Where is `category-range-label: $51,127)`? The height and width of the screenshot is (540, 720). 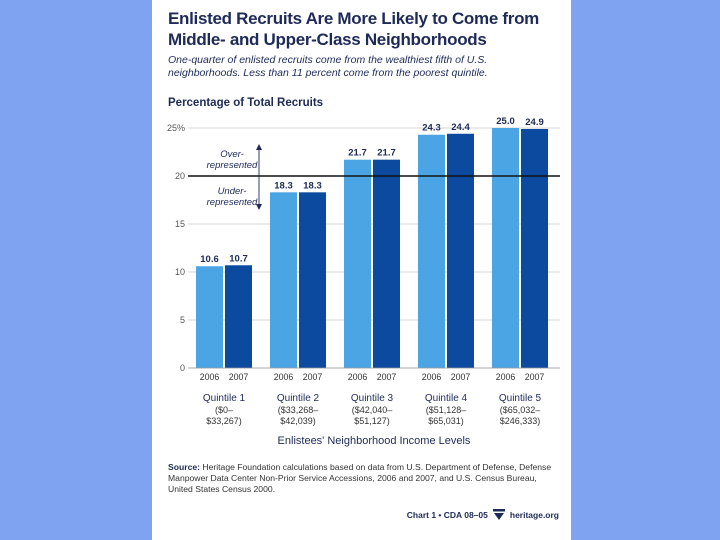 category-range-label: $51,127) is located at coordinates (372, 421).